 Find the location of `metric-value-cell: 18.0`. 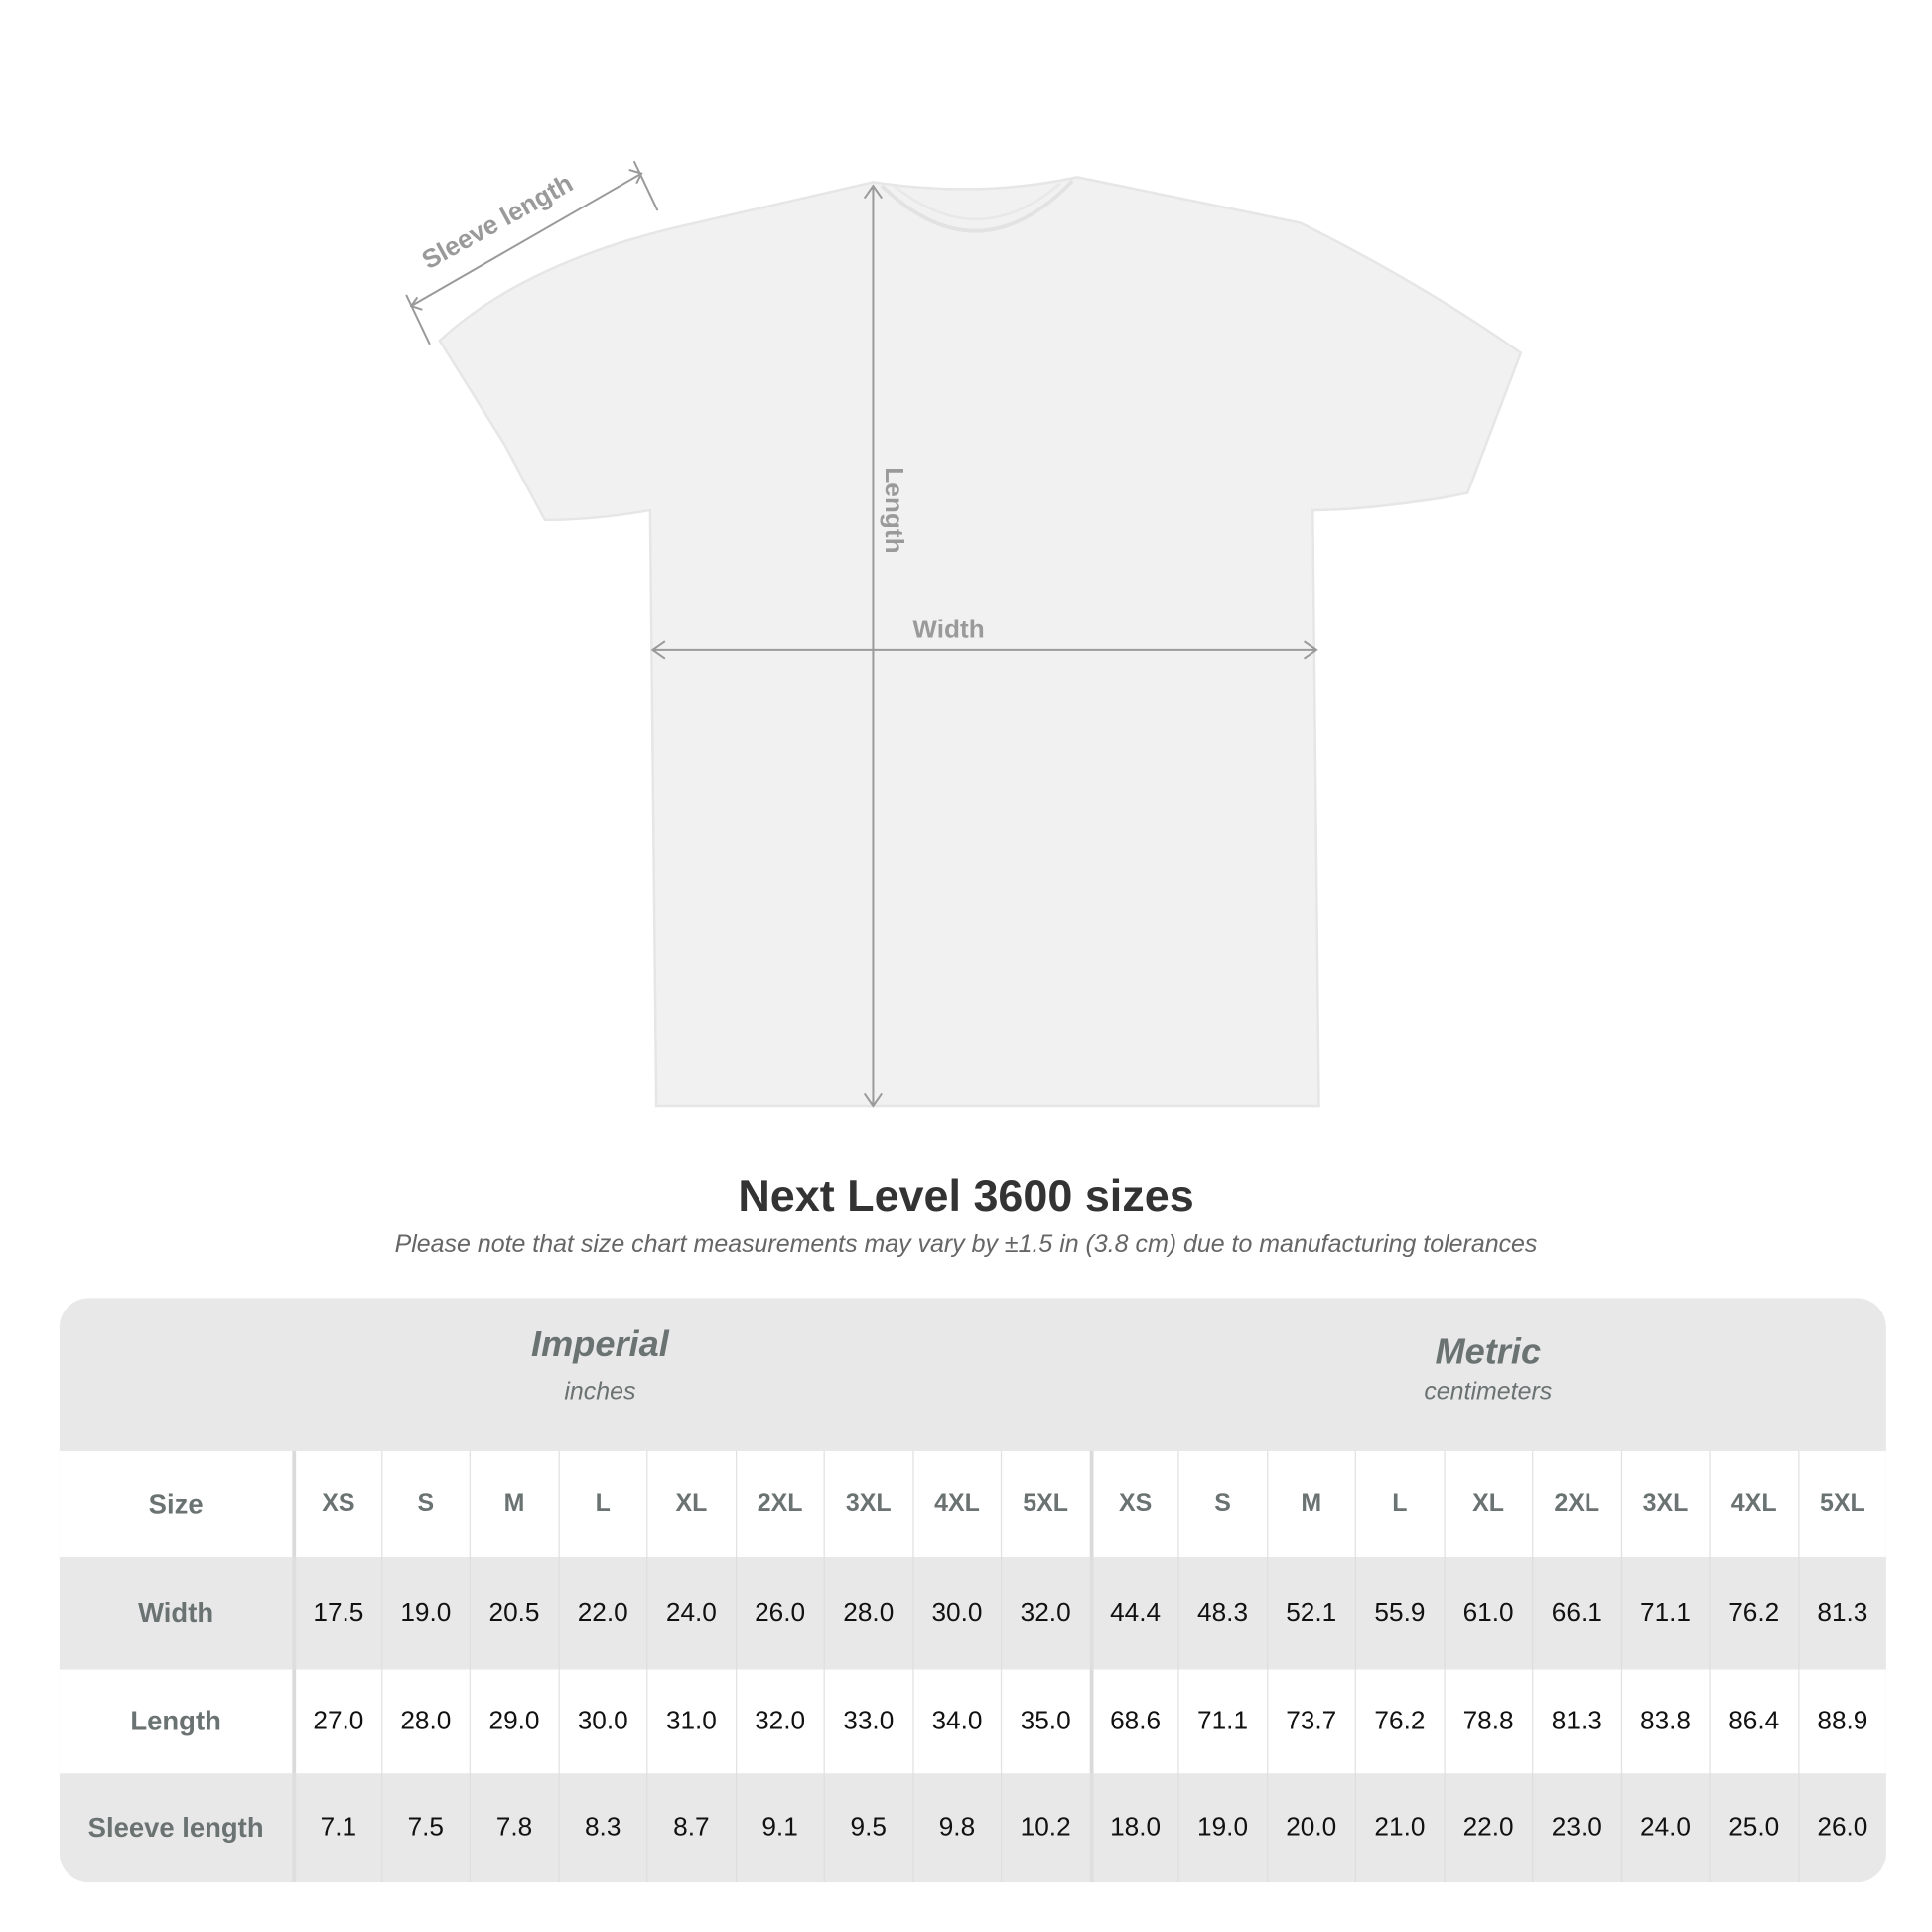

metric-value-cell: 18.0 is located at coordinates (1133, 1828).